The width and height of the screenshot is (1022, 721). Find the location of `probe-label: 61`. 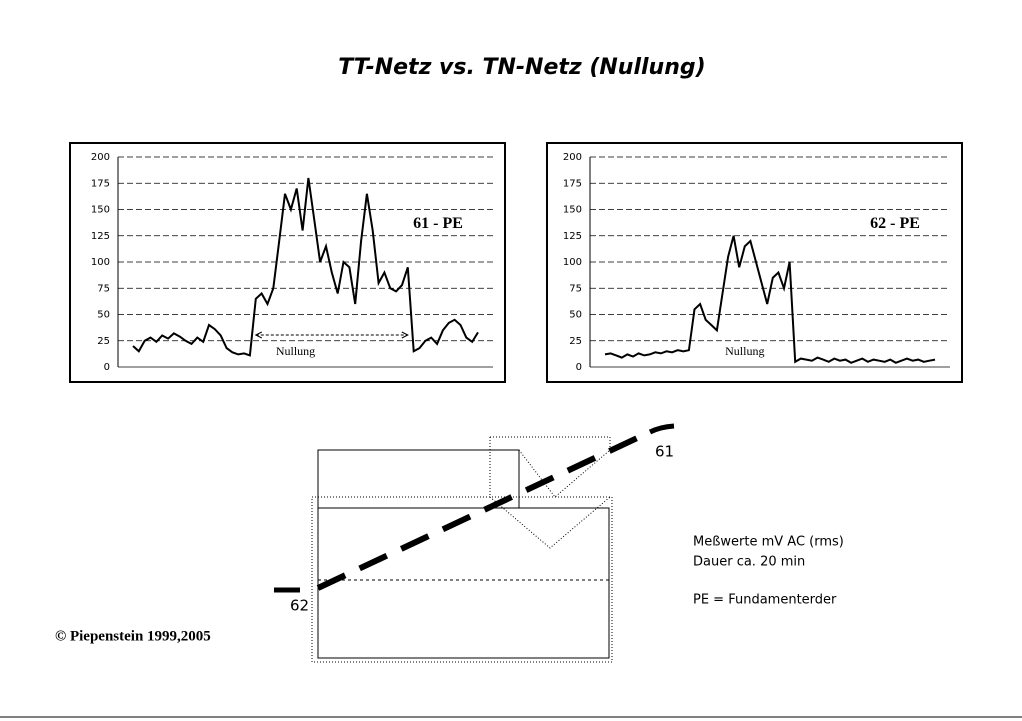

probe-label: 61 is located at coordinates (664, 452).